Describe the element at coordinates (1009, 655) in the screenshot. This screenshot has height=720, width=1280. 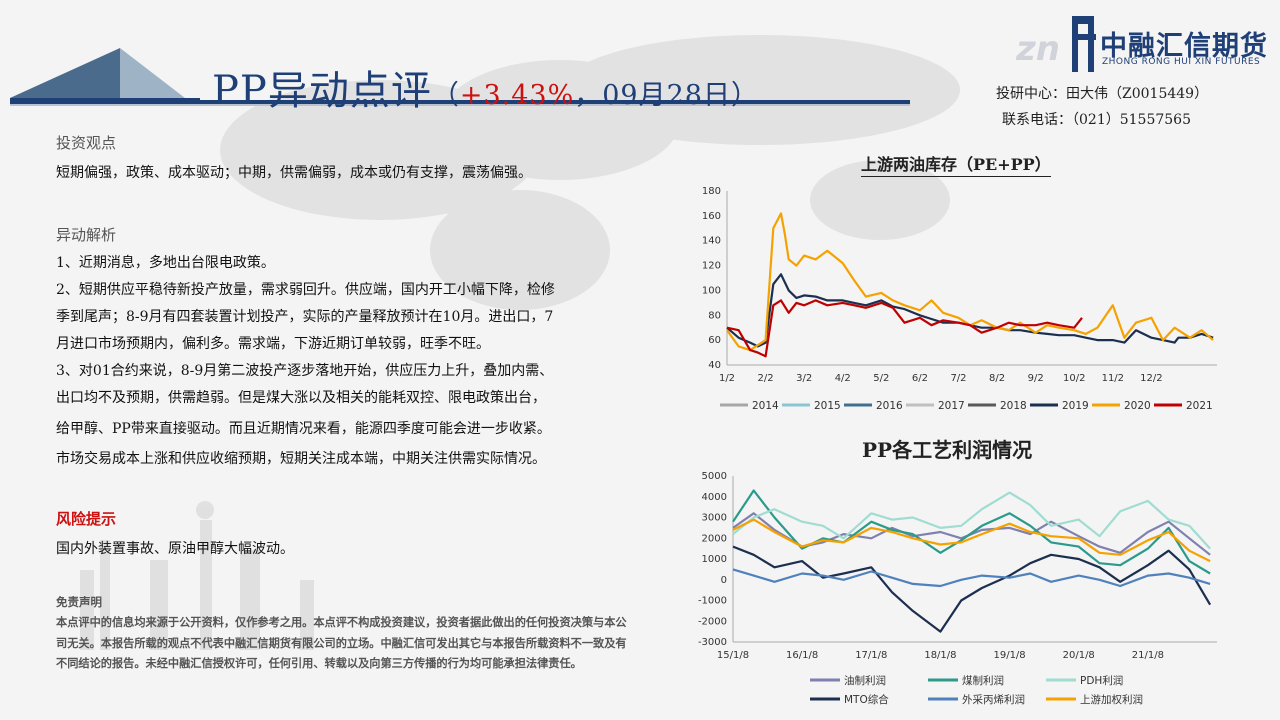
I see `x-tick-label: 19/1/8` at that location.